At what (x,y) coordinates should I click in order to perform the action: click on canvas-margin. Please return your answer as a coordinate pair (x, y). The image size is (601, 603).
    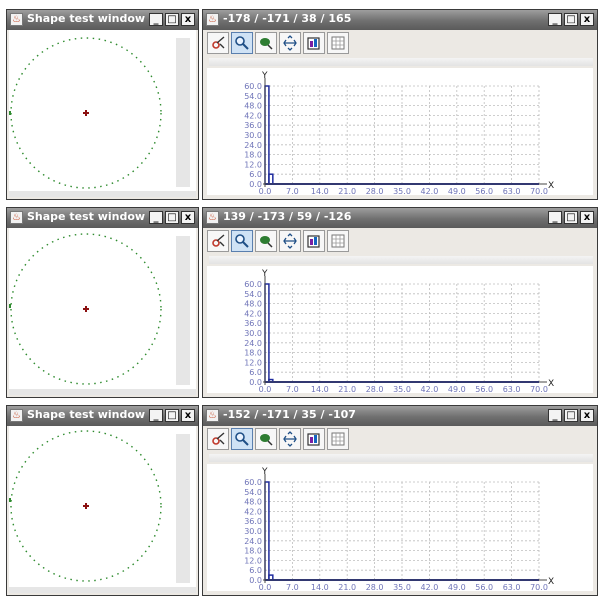
    Looking at the image, I should click on (102, 194).